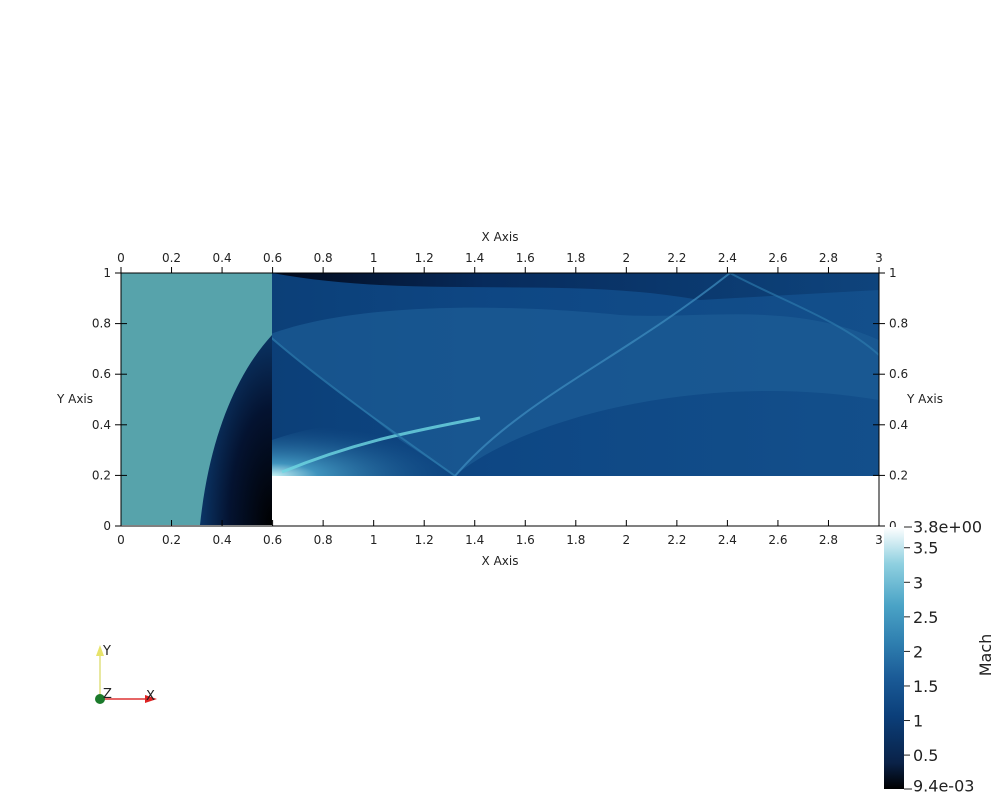 The width and height of the screenshot is (1000, 800). What do you see at coordinates (879, 258) in the screenshot?
I see `x-tick-label-top: 3` at bounding box center [879, 258].